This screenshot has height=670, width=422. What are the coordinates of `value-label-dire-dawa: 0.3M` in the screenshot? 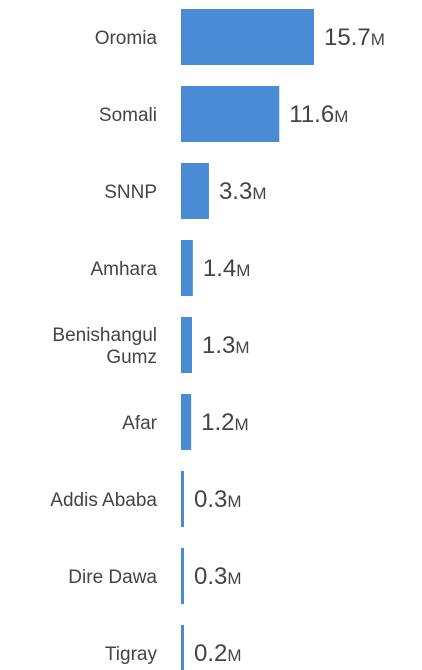 It's located at (218, 576).